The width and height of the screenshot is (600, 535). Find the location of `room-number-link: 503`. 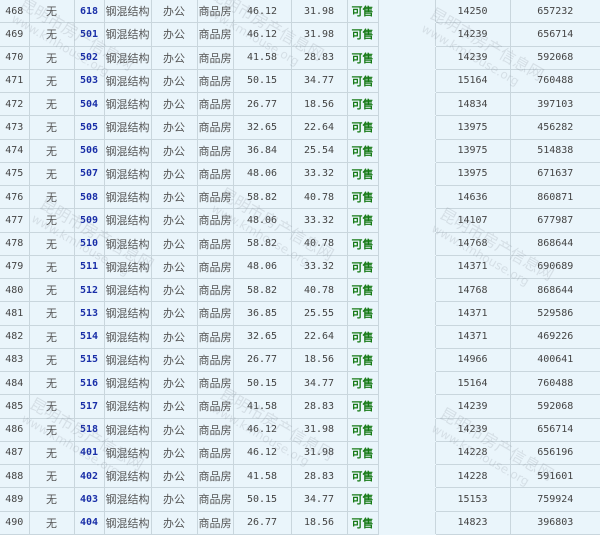

room-number-link: 503 is located at coordinates (89, 81).